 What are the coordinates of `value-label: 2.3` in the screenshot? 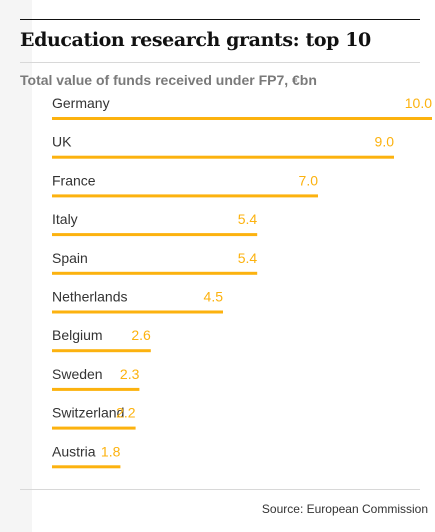 It's located at (130, 374).